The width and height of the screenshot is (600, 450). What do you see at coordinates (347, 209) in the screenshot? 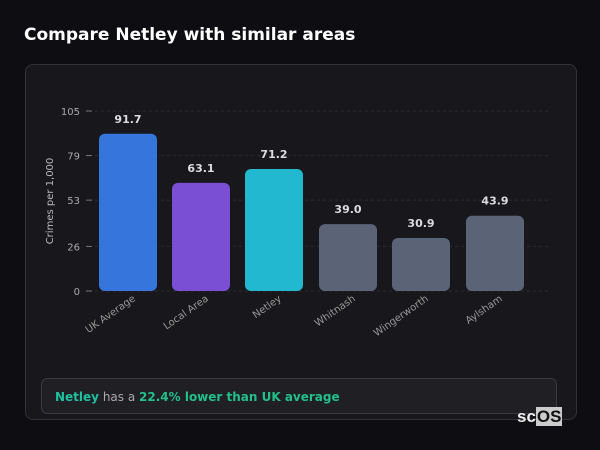
I see `data-label: 39.0` at bounding box center [347, 209].